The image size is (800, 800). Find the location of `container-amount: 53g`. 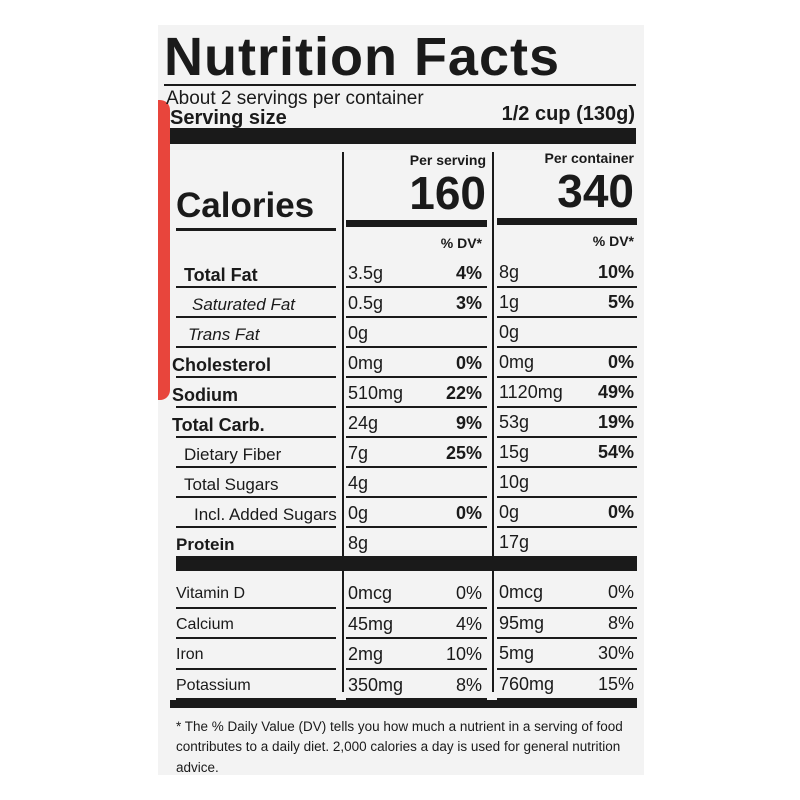

container-amount: 53g is located at coordinates (514, 422).